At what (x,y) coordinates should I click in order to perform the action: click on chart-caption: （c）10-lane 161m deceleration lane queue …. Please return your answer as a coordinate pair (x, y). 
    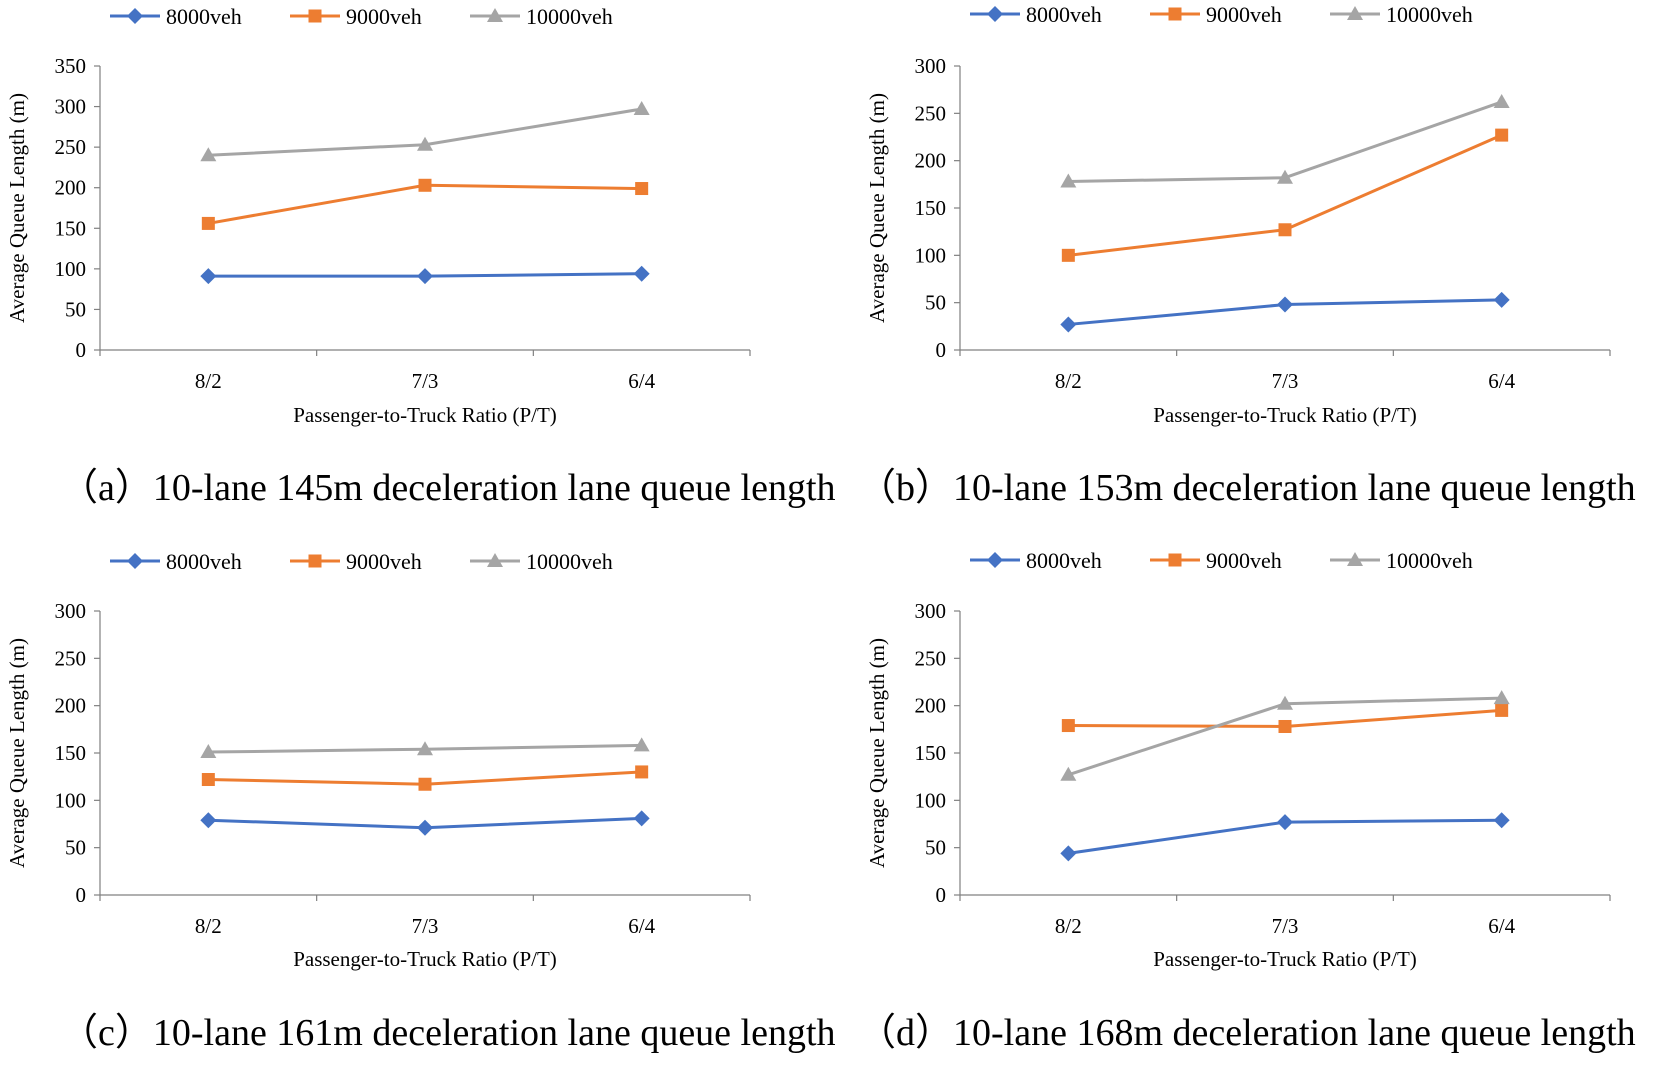
    Looking at the image, I should click on (448, 1033).